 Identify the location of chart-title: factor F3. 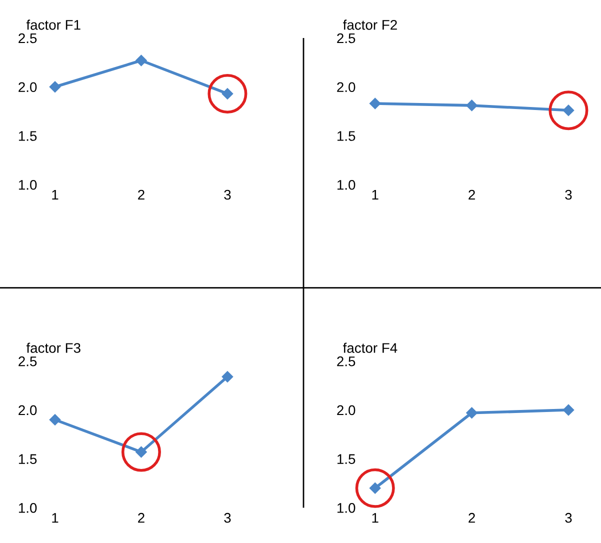
(53, 347).